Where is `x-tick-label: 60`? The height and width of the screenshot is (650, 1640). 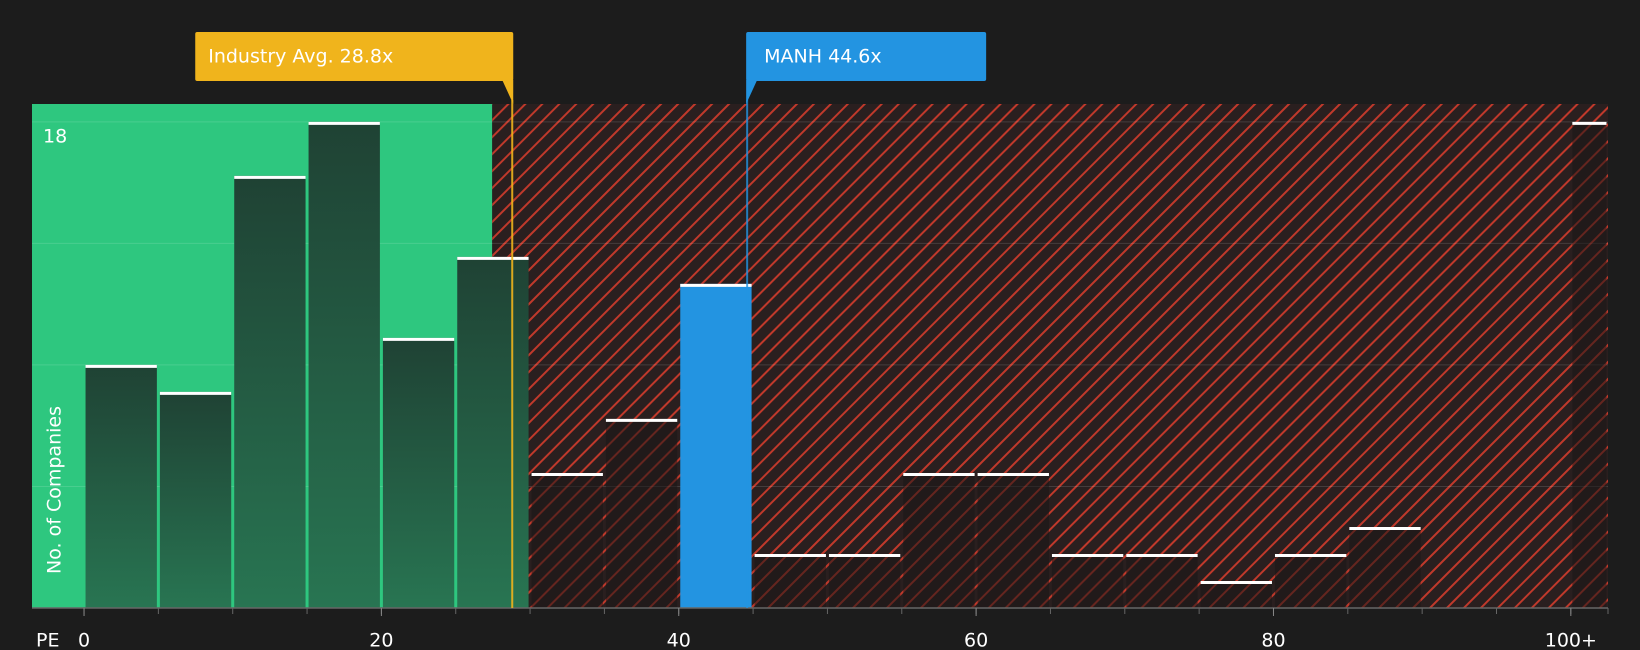
x-tick-label: 60 is located at coordinates (976, 640).